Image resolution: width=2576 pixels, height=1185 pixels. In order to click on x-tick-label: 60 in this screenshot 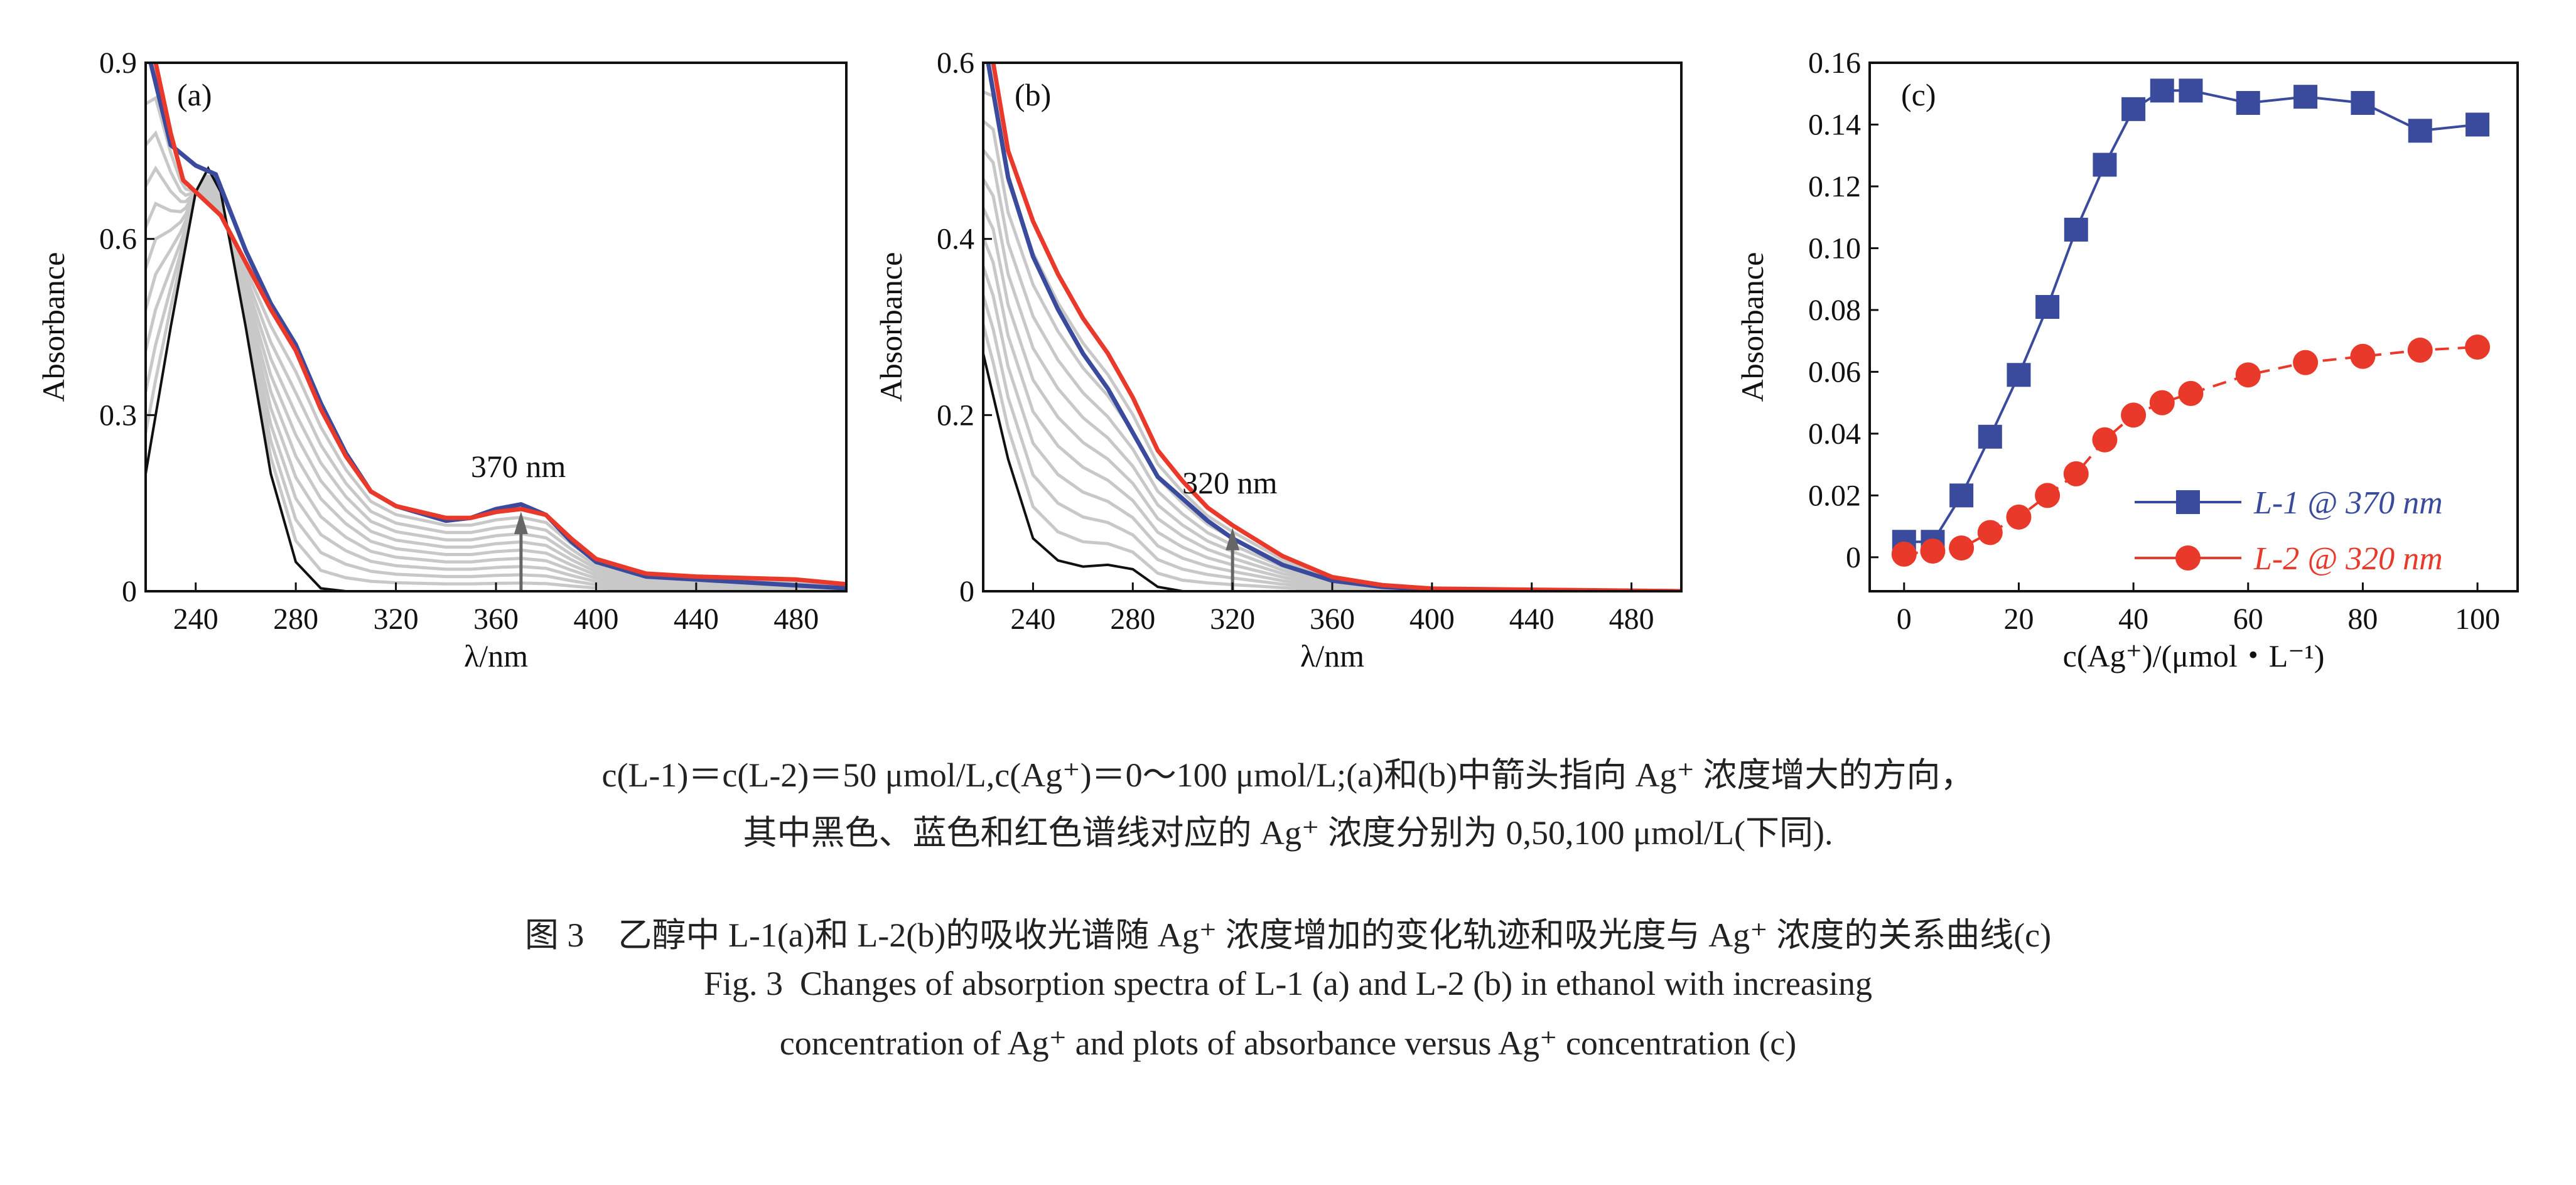, I will do `click(2248, 619)`.